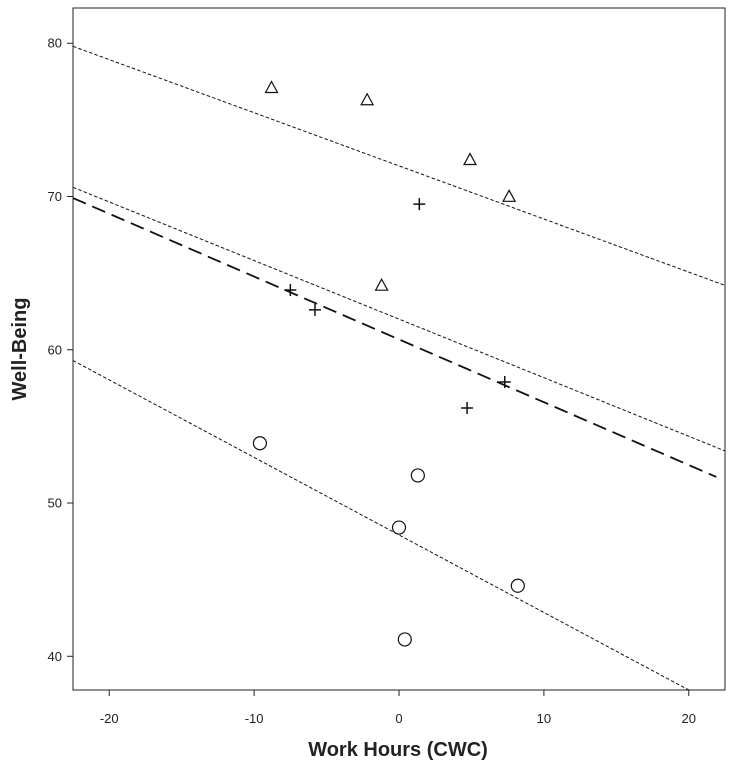 Image resolution: width=731 pixels, height=763 pixels. Describe the element at coordinates (544, 718) in the screenshot. I see `x-tick-label: 10` at that location.